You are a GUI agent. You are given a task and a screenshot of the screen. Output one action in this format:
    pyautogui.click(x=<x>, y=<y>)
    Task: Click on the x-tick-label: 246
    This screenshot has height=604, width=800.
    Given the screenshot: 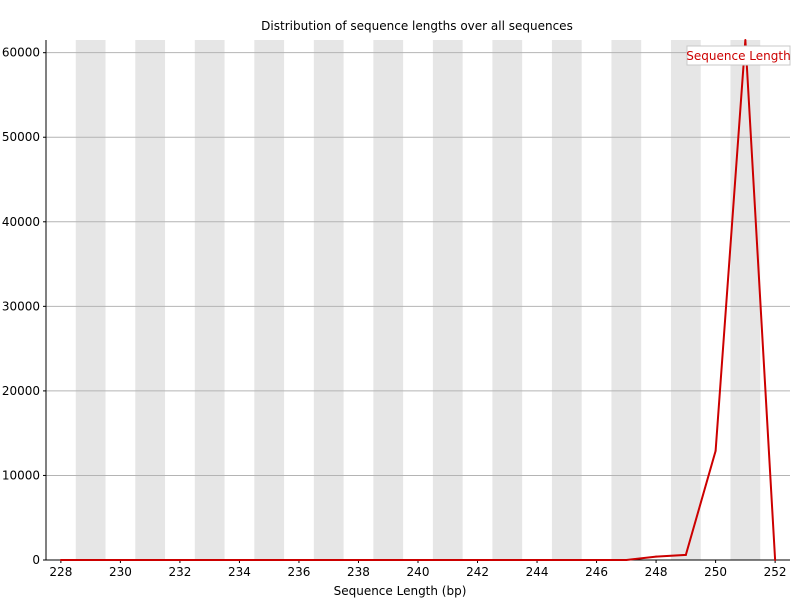 What is the action you would take?
    pyautogui.click(x=596, y=572)
    